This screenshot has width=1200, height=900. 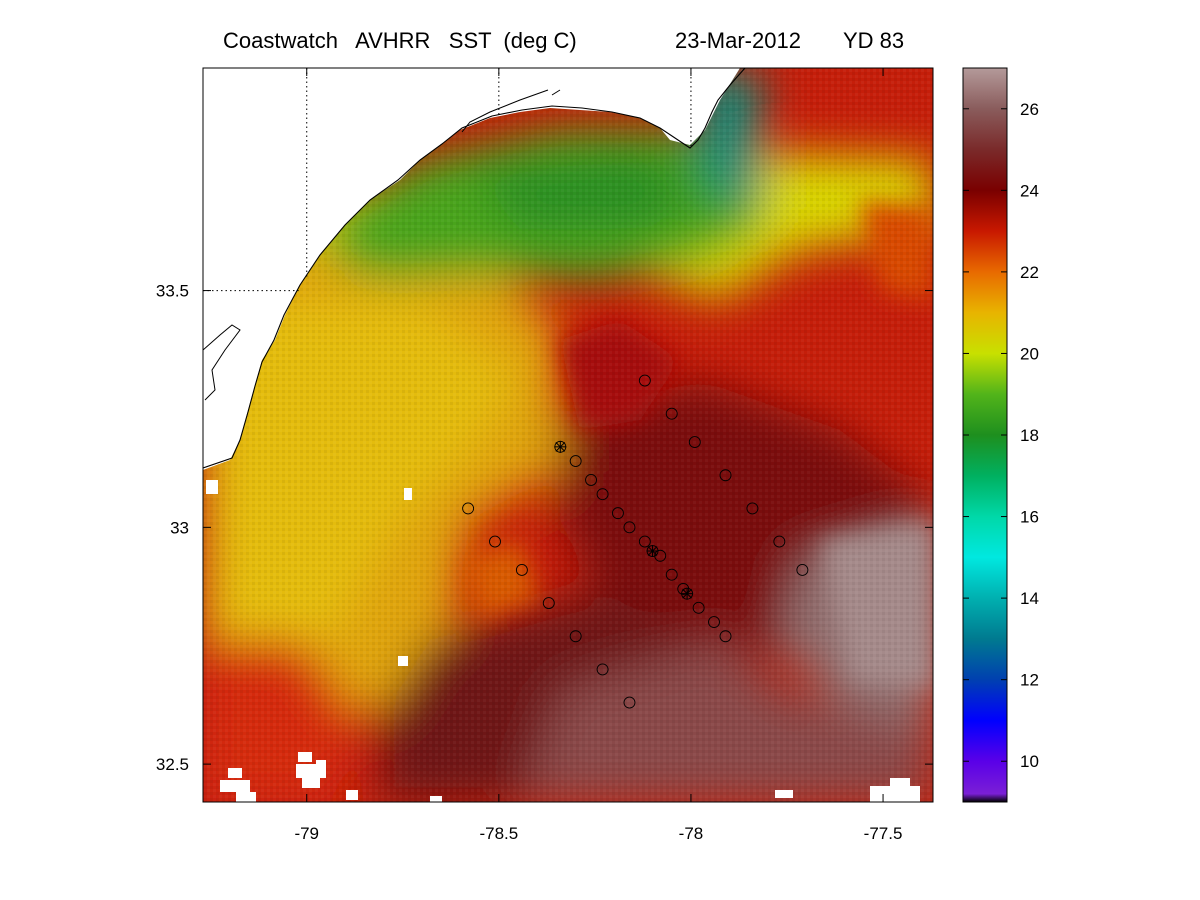 I want to click on inlet-outline, so click(x=222, y=362).